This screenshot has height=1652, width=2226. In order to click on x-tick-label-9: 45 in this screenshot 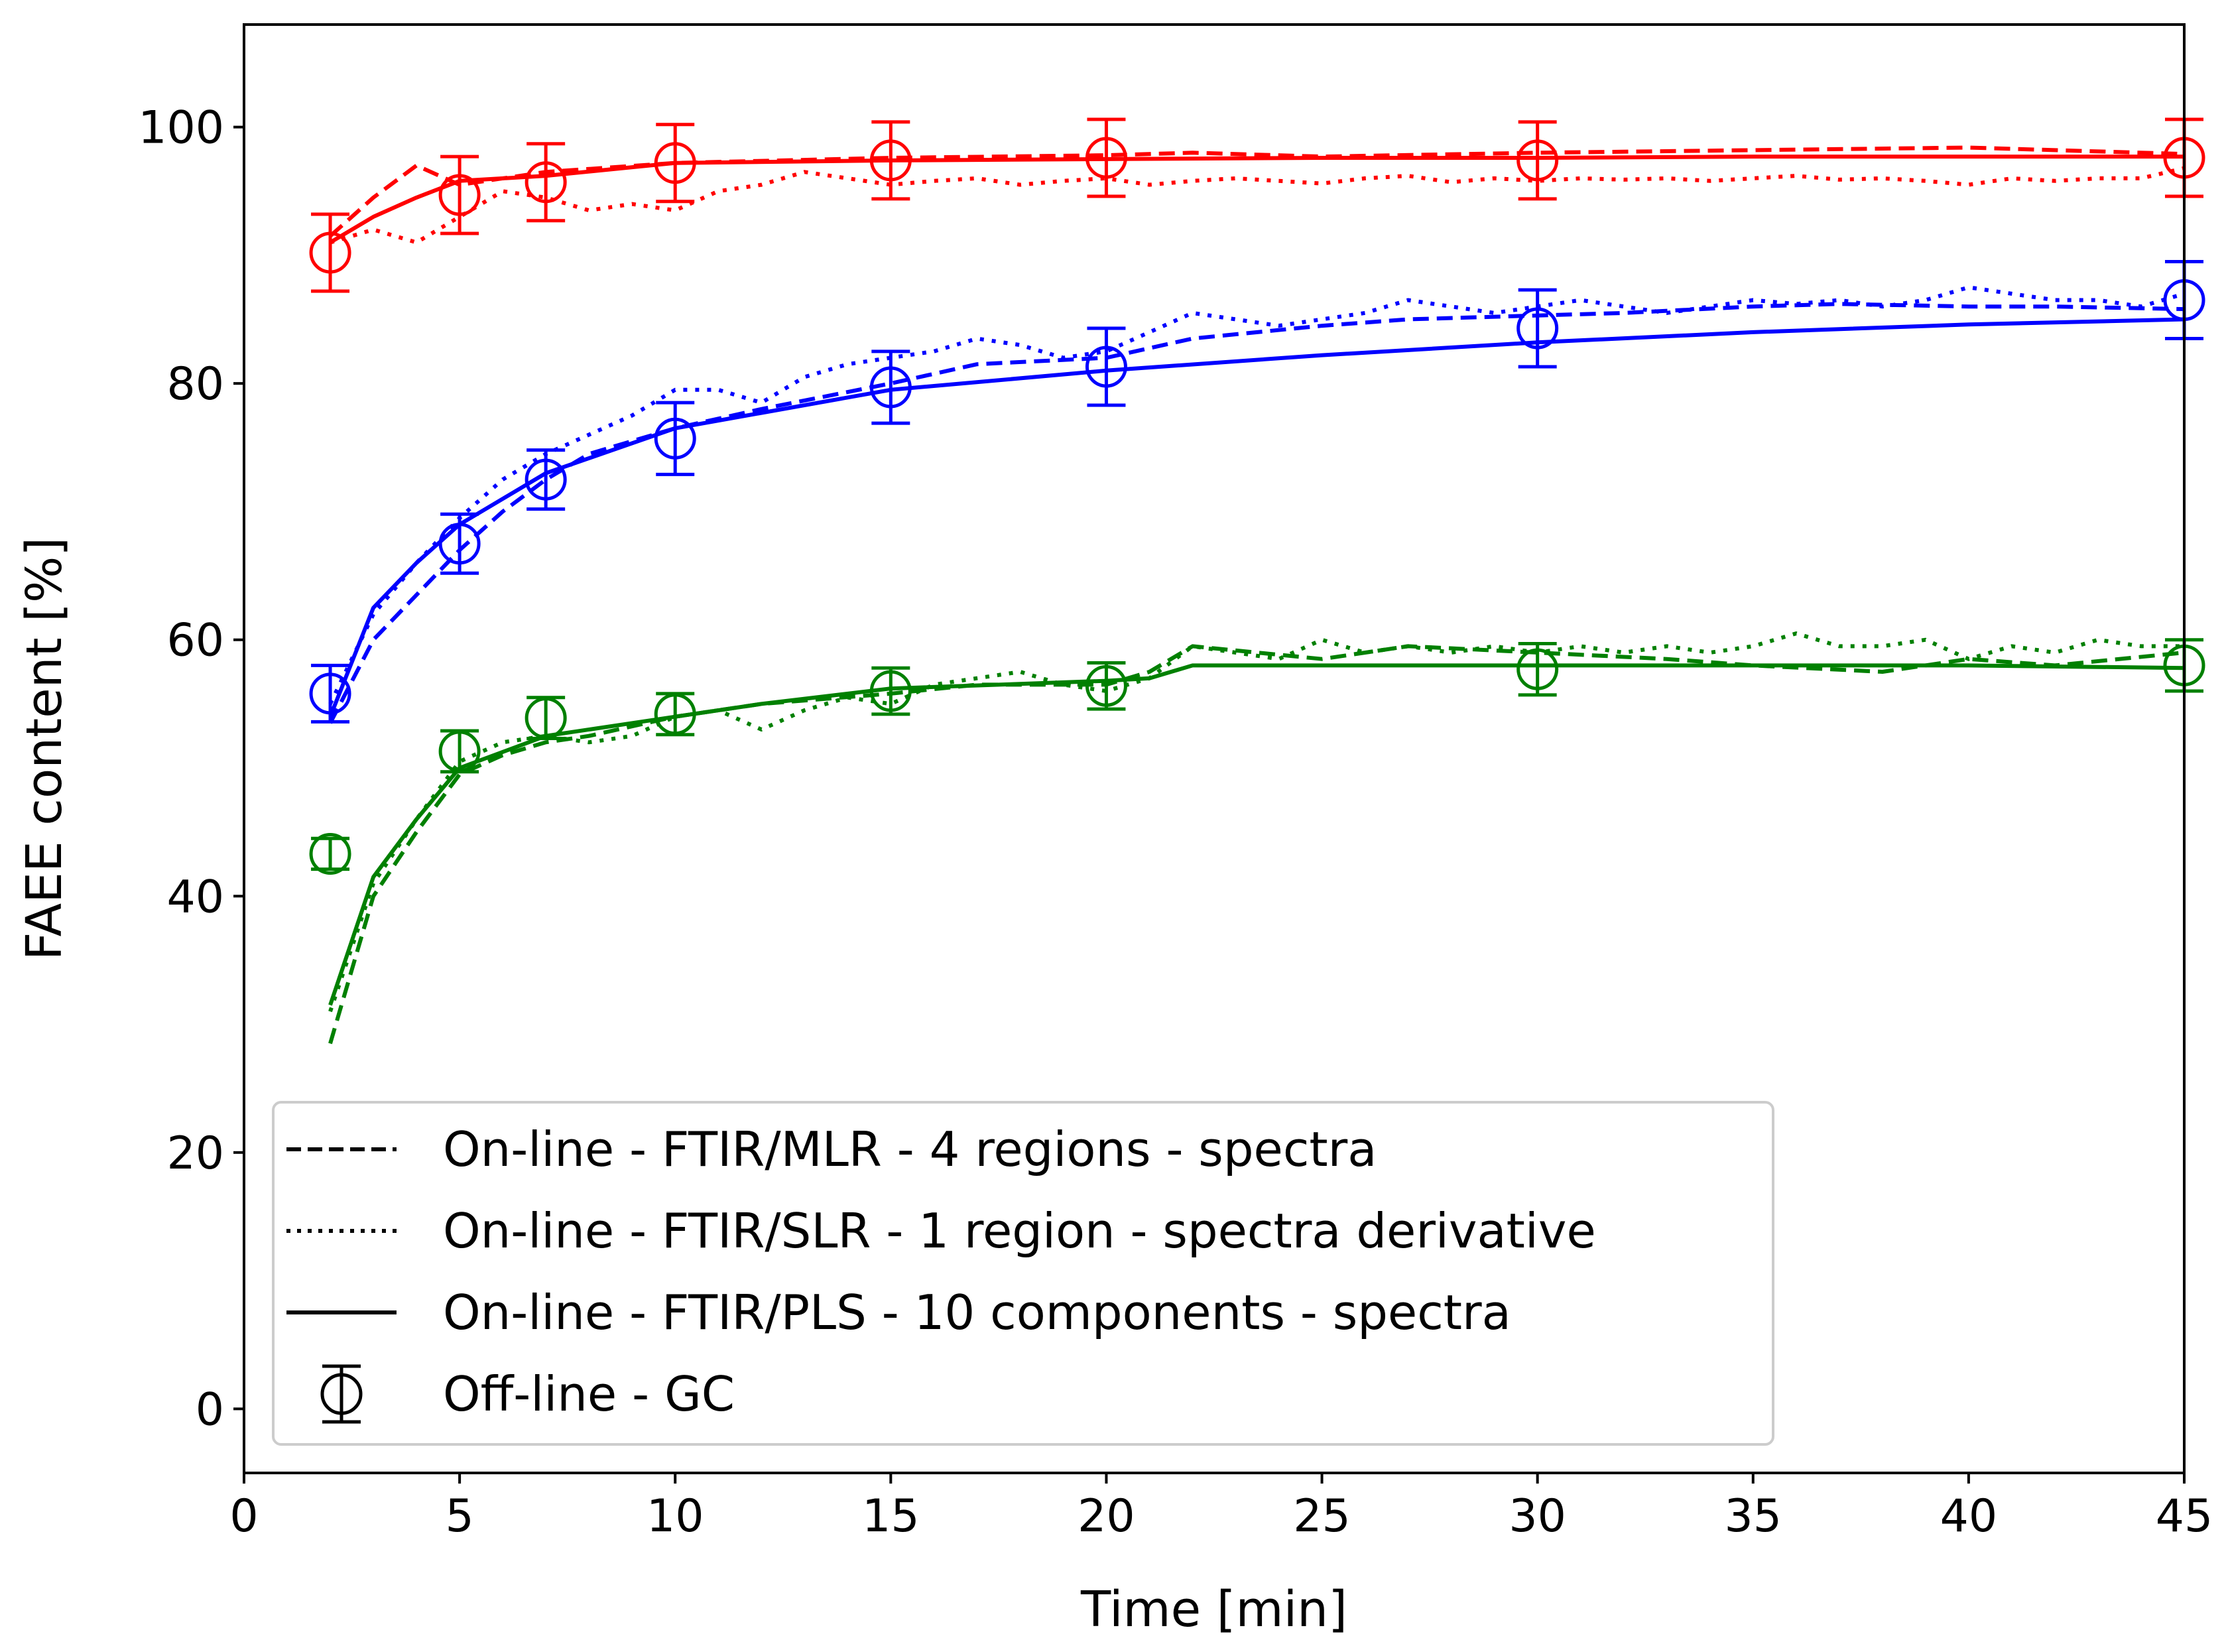, I will do `click(2185, 1516)`.